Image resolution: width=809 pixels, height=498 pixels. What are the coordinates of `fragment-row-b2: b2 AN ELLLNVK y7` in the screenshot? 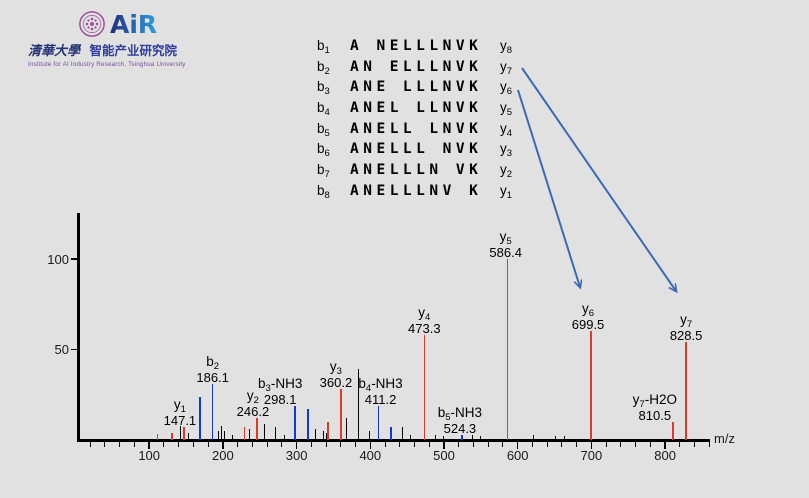 It's located at (414, 67).